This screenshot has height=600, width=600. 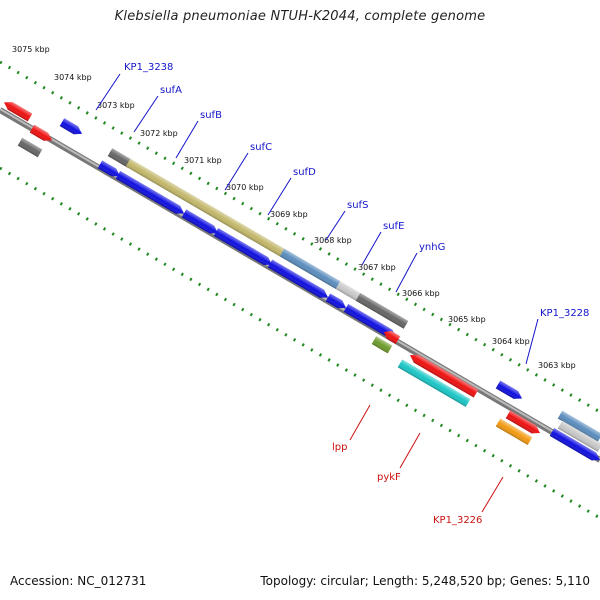 What do you see at coordinates (159, 133) in the screenshot?
I see `scale-tick-label: 3072 kbp` at bounding box center [159, 133].